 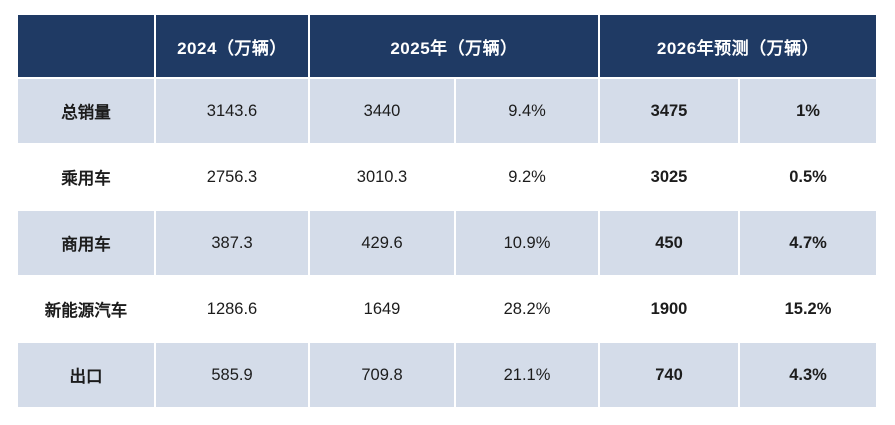 What do you see at coordinates (527, 309) in the screenshot?
I see `cell-2025-growth: 28.2%` at bounding box center [527, 309].